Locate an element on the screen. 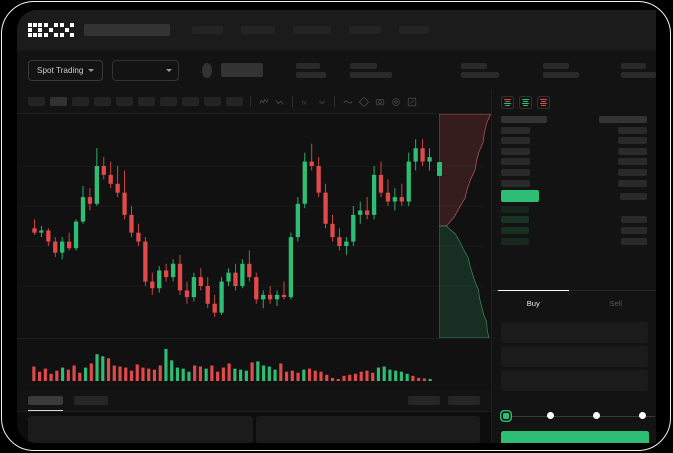  candlestick-icon is located at coordinates (279, 101).